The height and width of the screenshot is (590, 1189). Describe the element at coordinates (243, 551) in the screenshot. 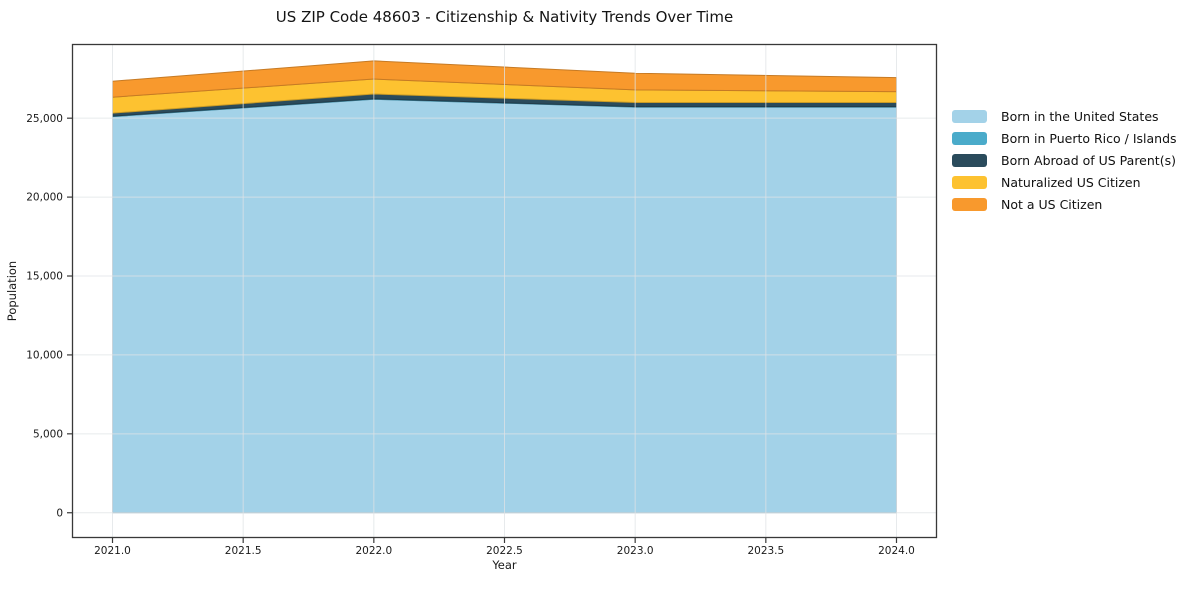

I see `x-tick-label: 2021.5` at that location.